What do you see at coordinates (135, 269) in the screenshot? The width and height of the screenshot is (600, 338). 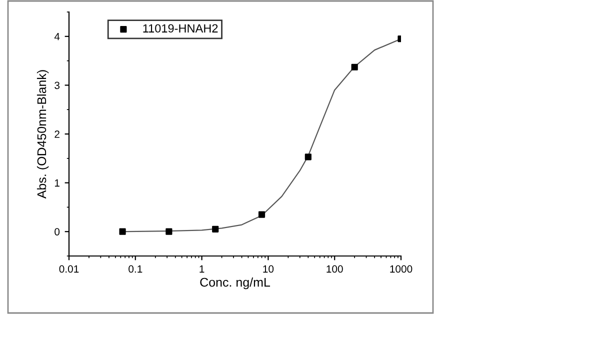 I see `x-tick-label: 0.1` at bounding box center [135, 269].